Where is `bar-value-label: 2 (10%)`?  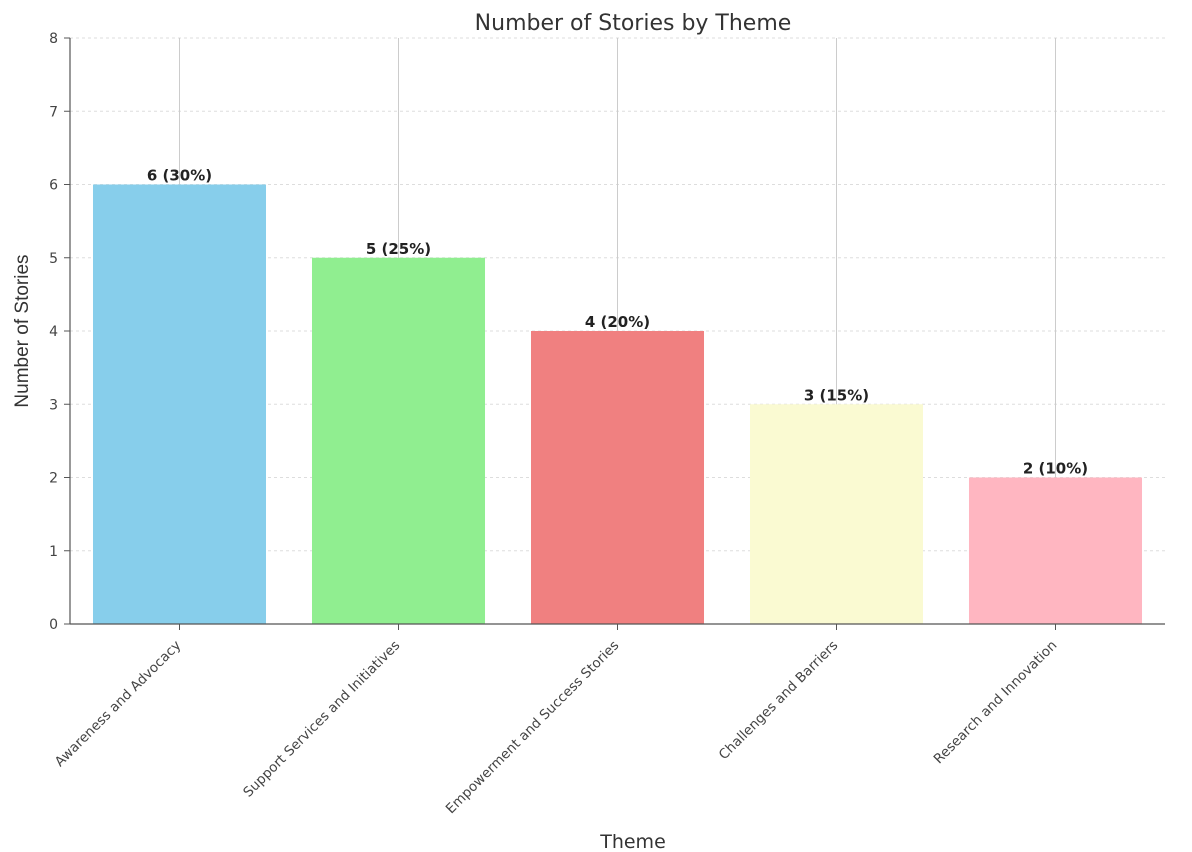
bar-value-label: 2 (10%) is located at coordinates (1055, 469).